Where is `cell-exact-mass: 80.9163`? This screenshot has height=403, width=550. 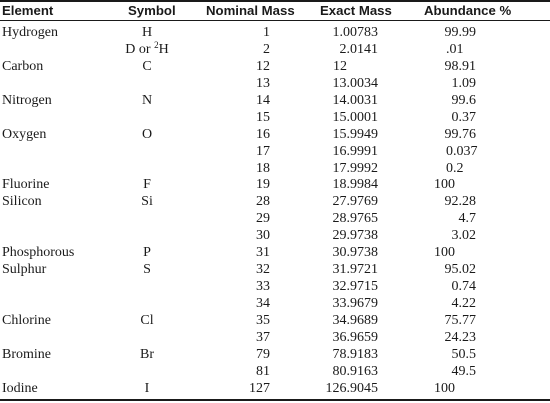 cell-exact-mass: 80.9163 is located at coordinates (355, 371).